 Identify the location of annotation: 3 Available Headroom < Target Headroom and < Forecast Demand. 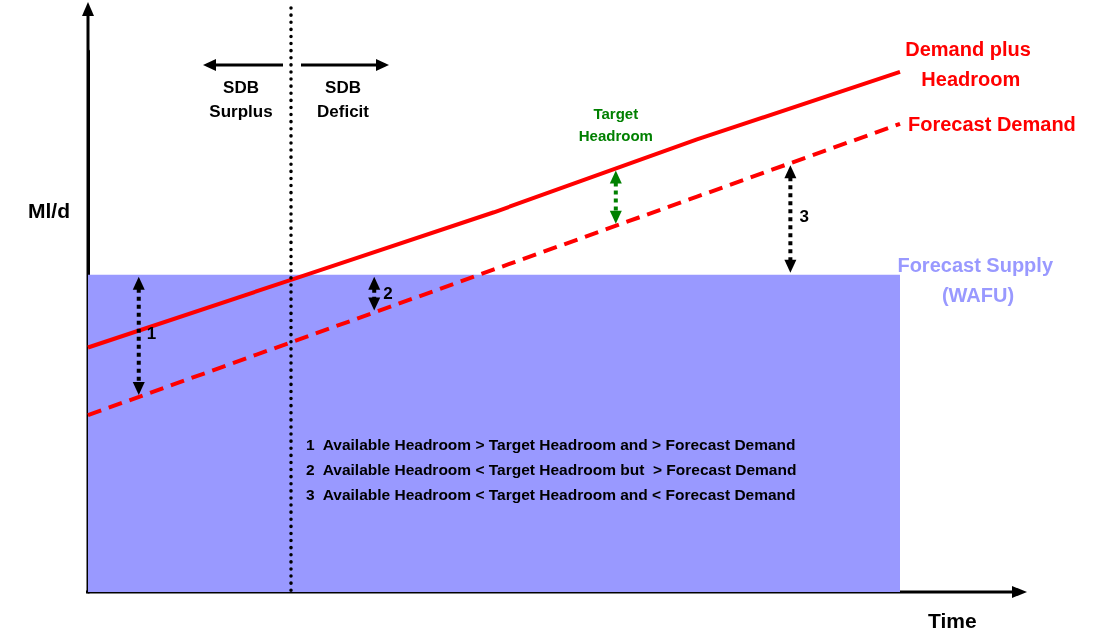
(551, 495).